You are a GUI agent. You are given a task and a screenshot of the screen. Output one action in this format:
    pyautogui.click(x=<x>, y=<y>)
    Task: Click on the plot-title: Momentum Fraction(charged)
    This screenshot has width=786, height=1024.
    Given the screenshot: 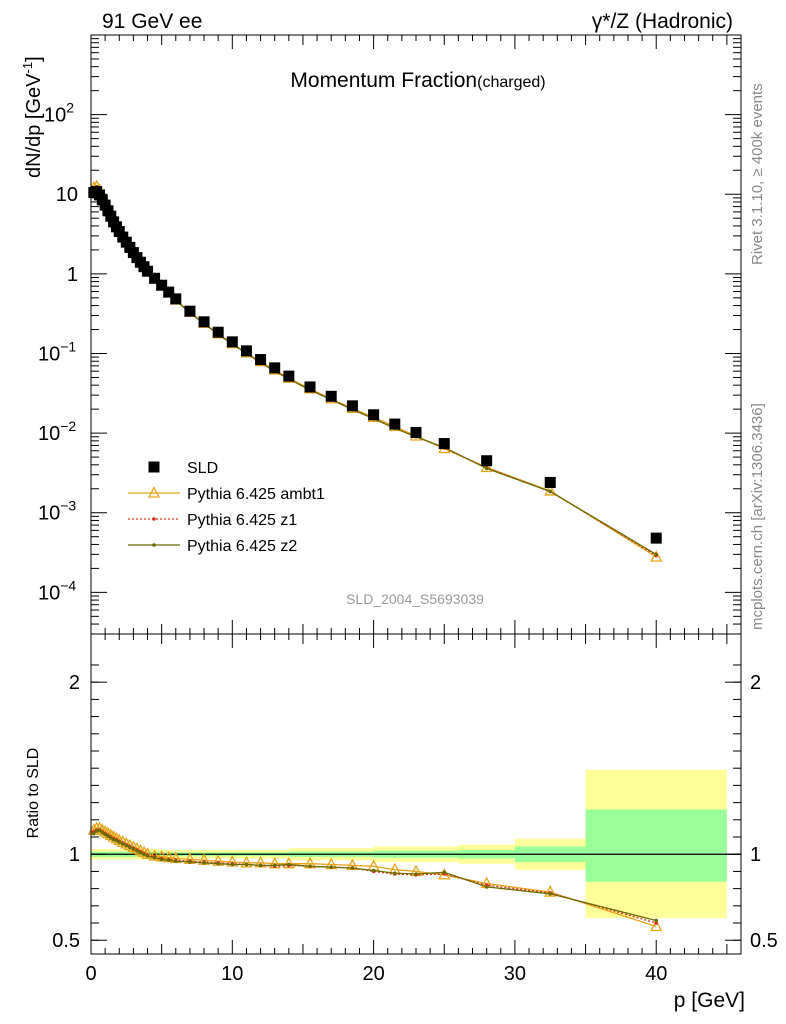 What is the action you would take?
    pyautogui.click(x=417, y=80)
    